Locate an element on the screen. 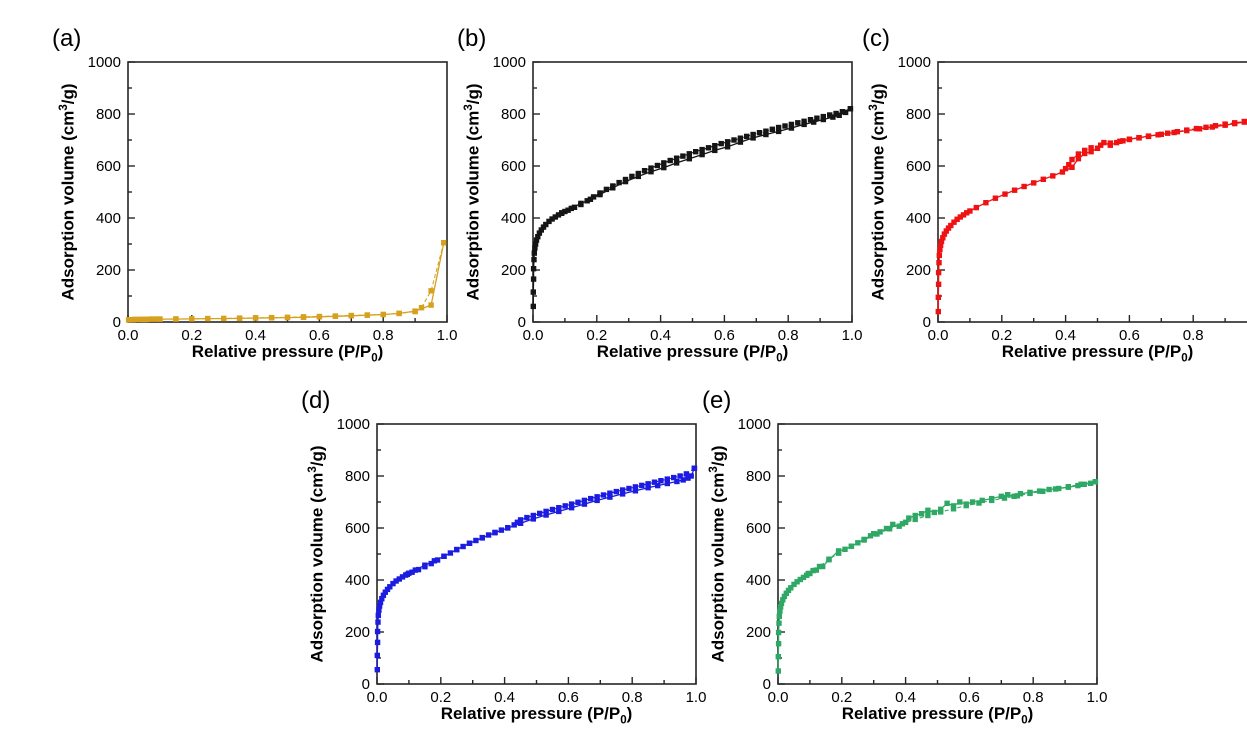 Image resolution: width=1247 pixels, height=747 pixels. panel-label-b: (b) is located at coordinates (471, 39).